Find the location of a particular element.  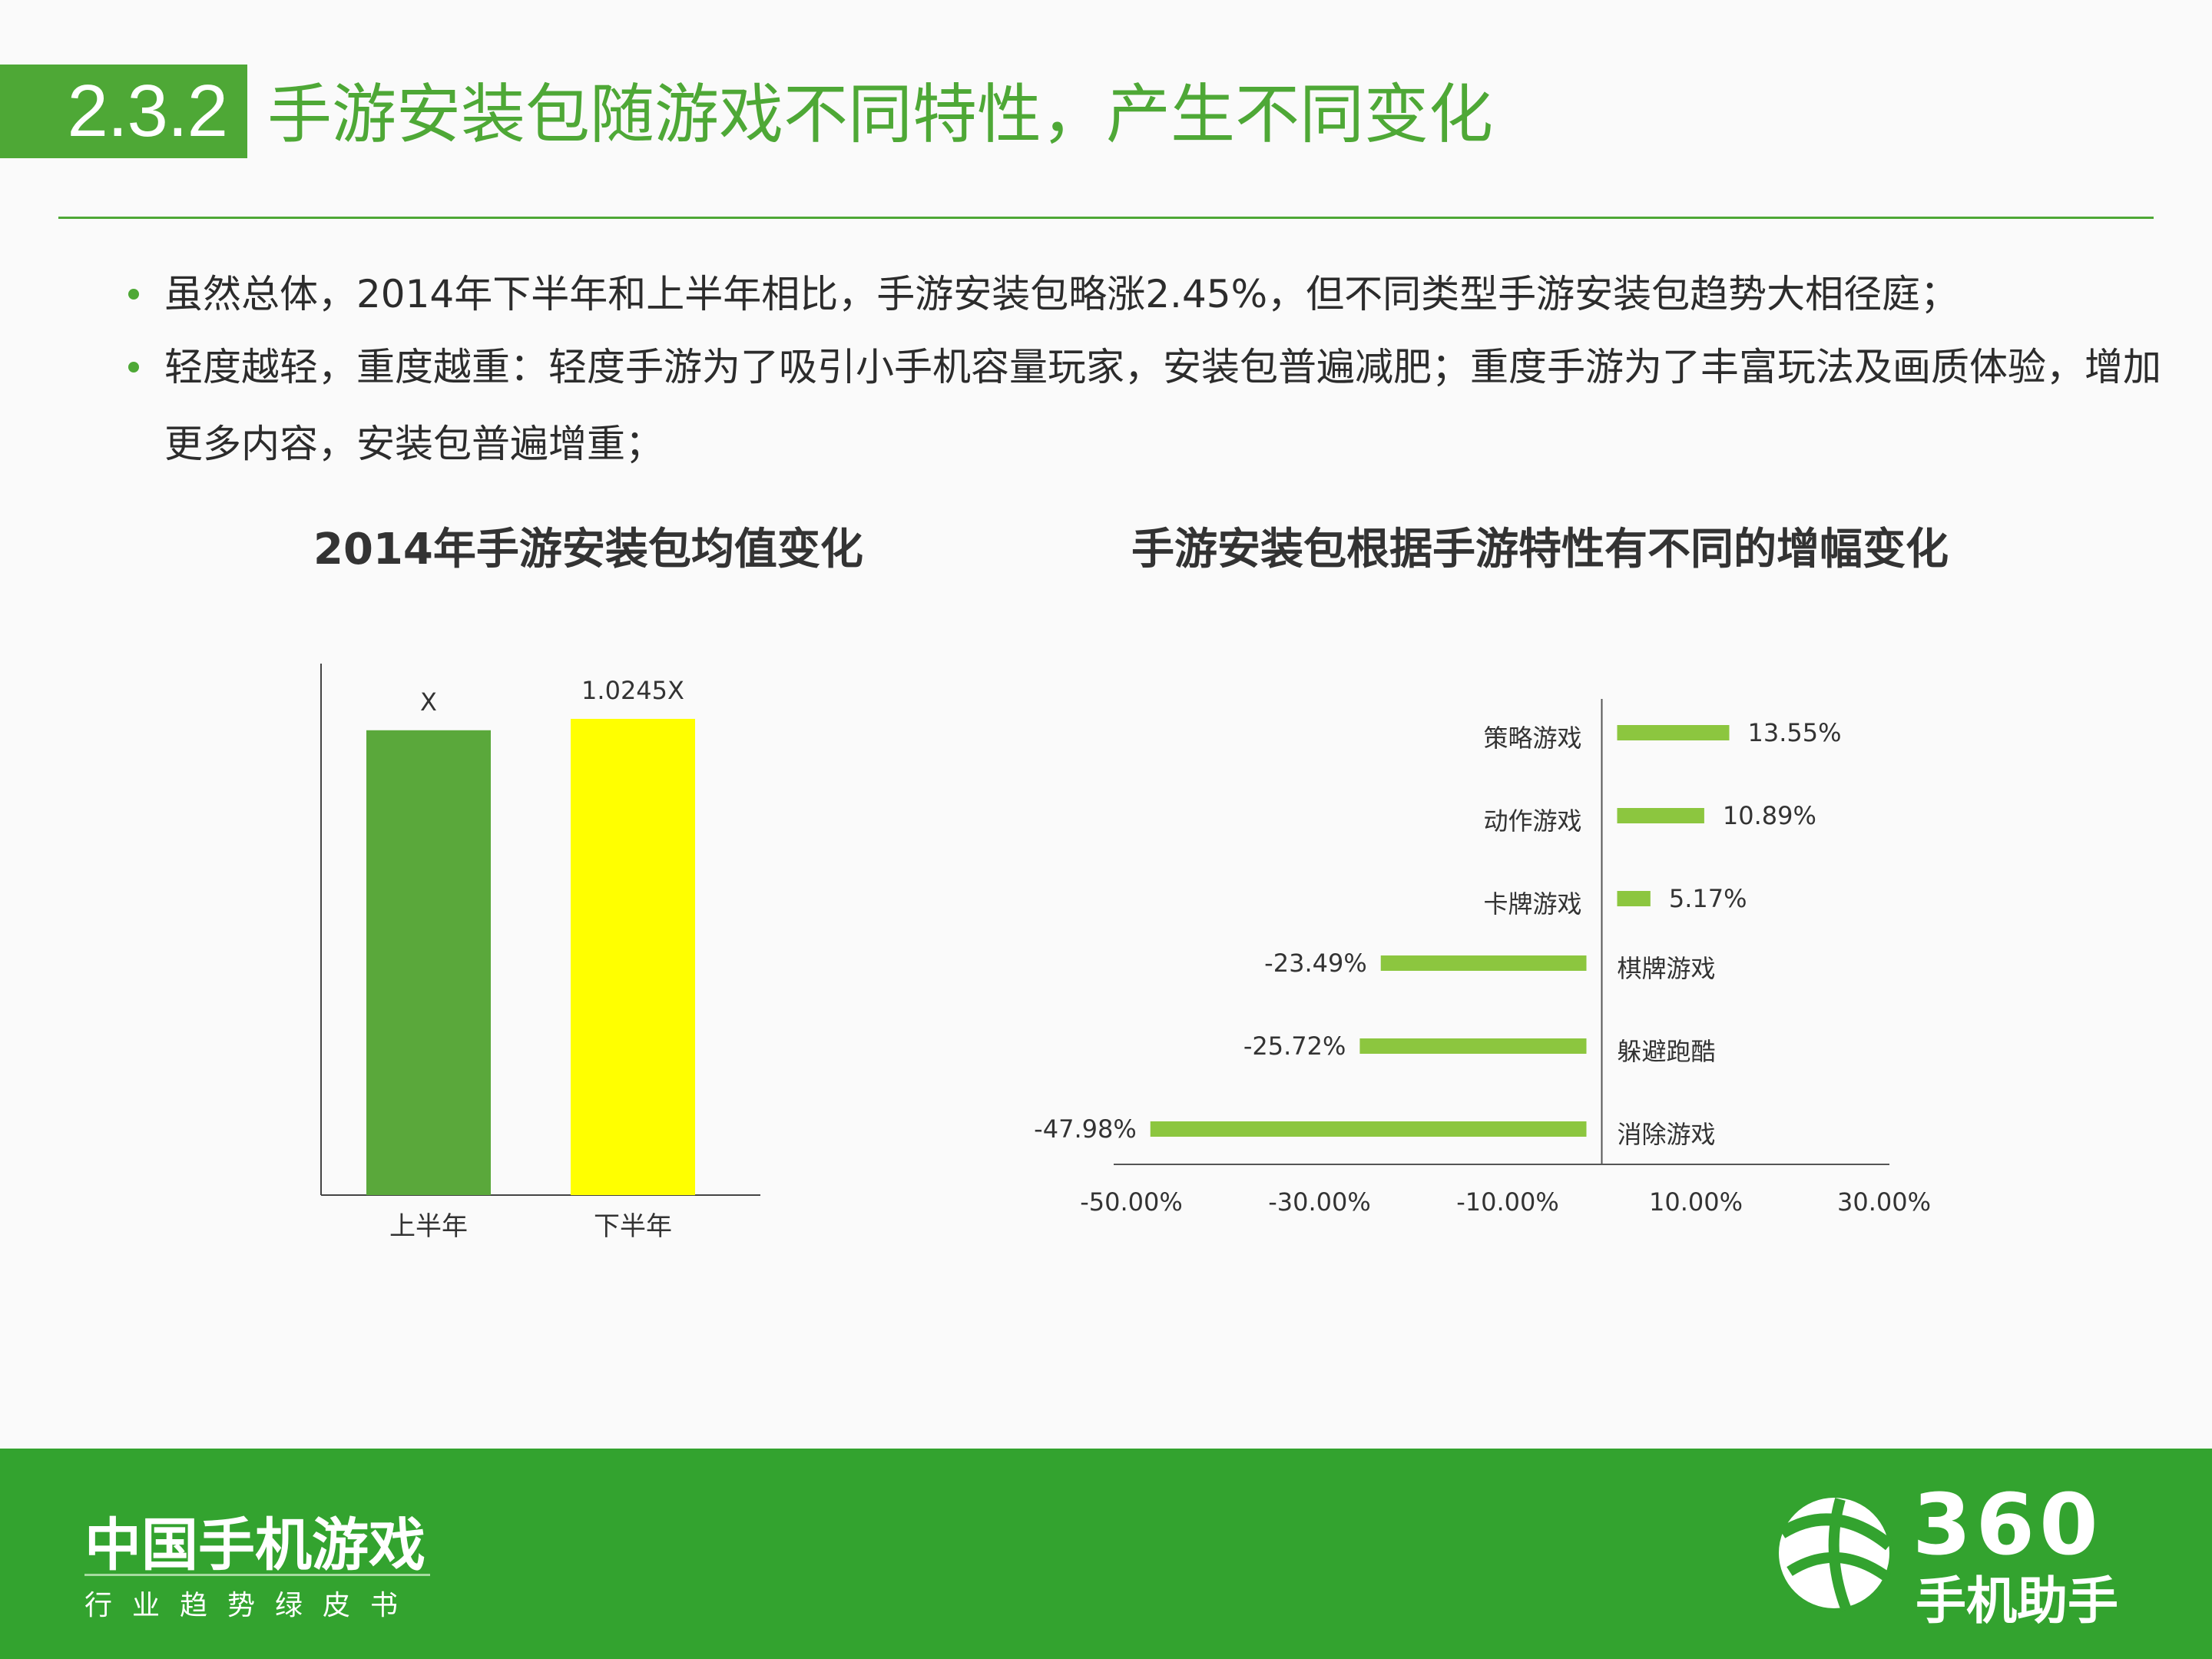

x-tick-label: -30.00% is located at coordinates (1320, 1202).